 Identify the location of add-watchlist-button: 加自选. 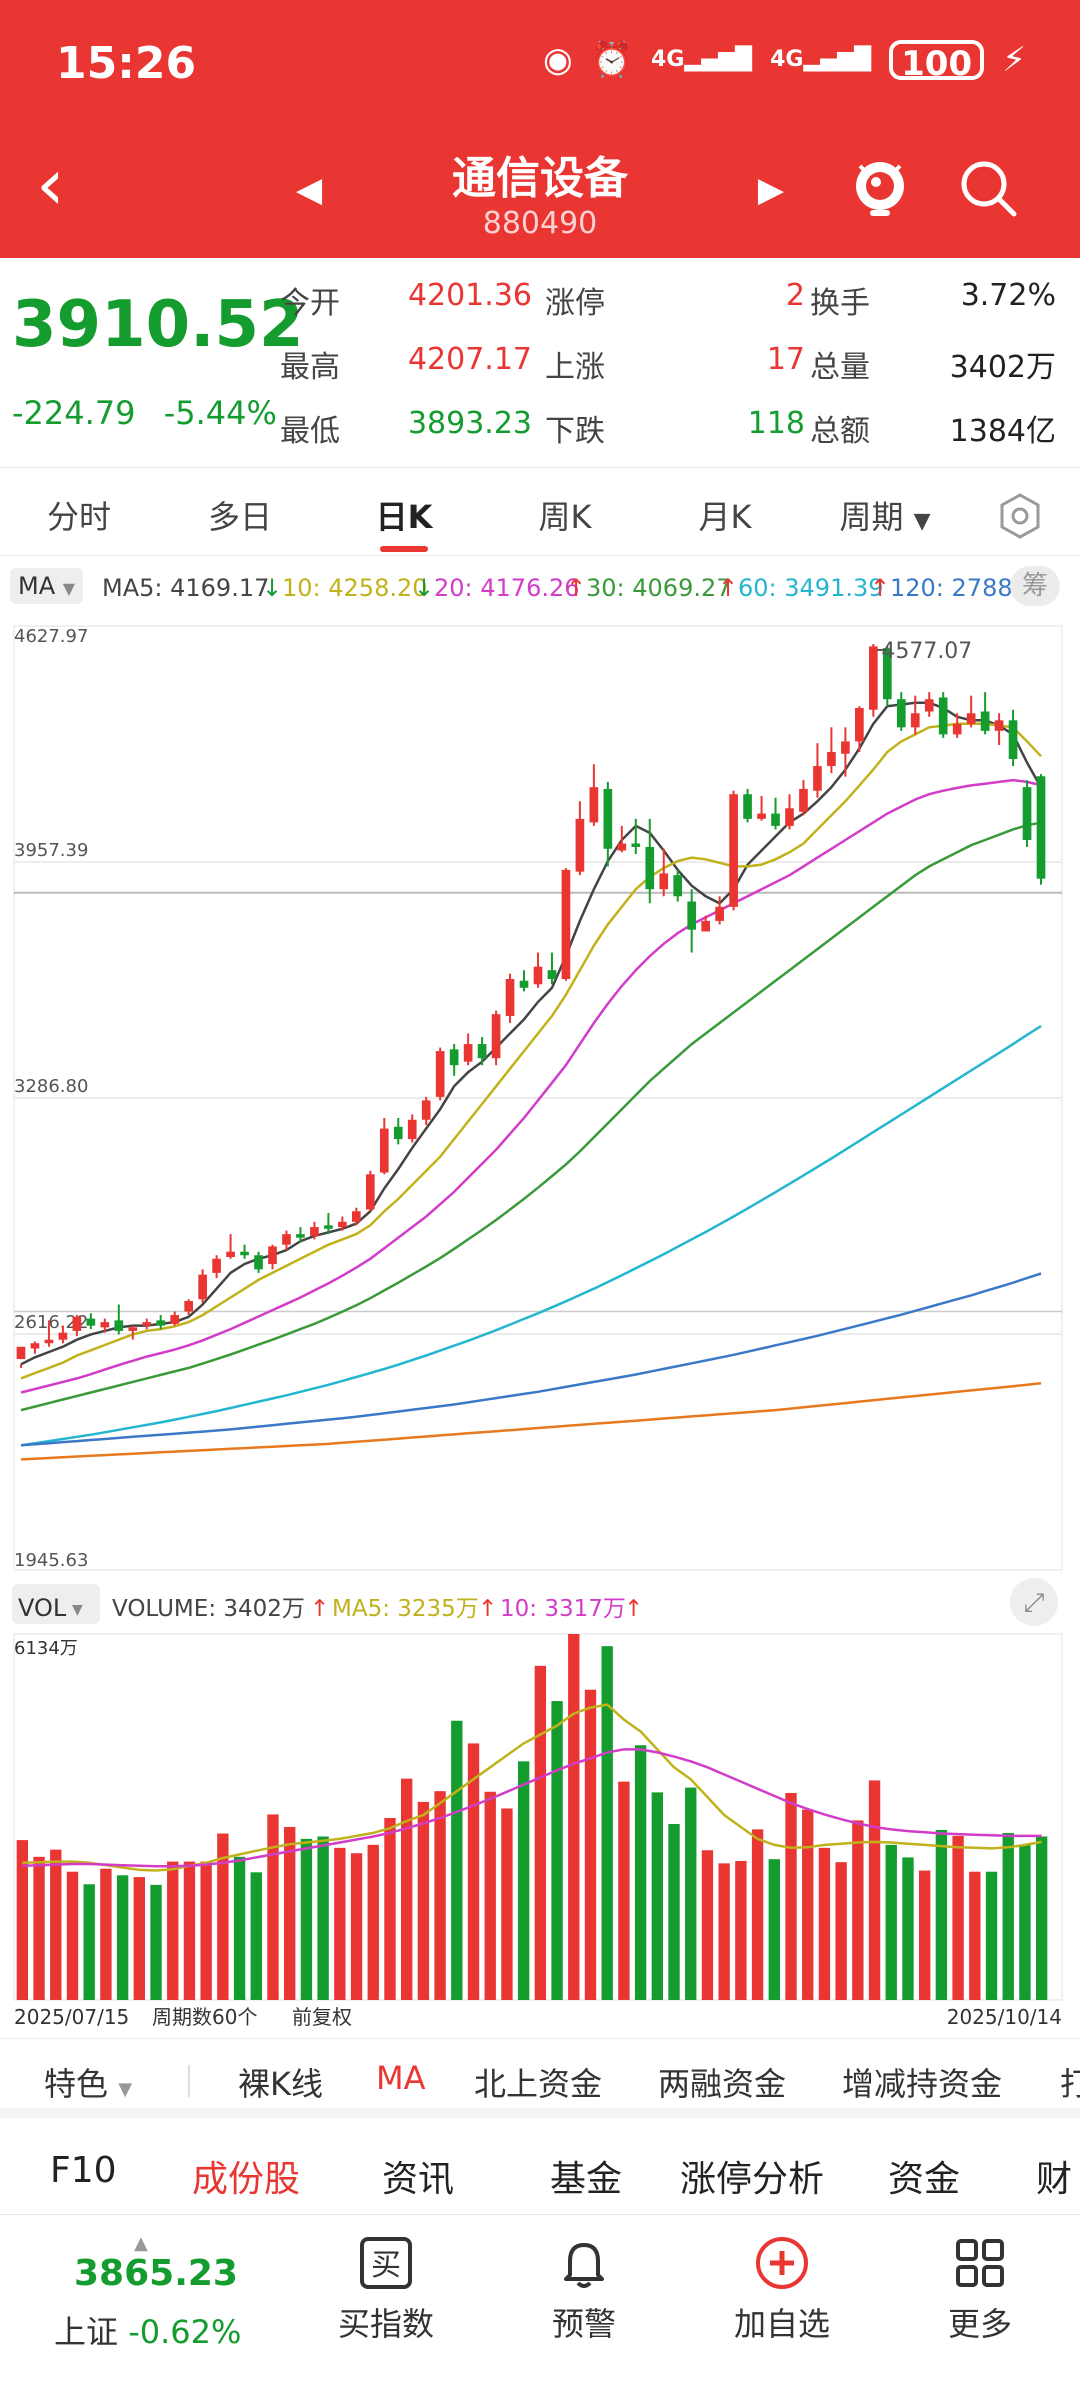
(782, 2290).